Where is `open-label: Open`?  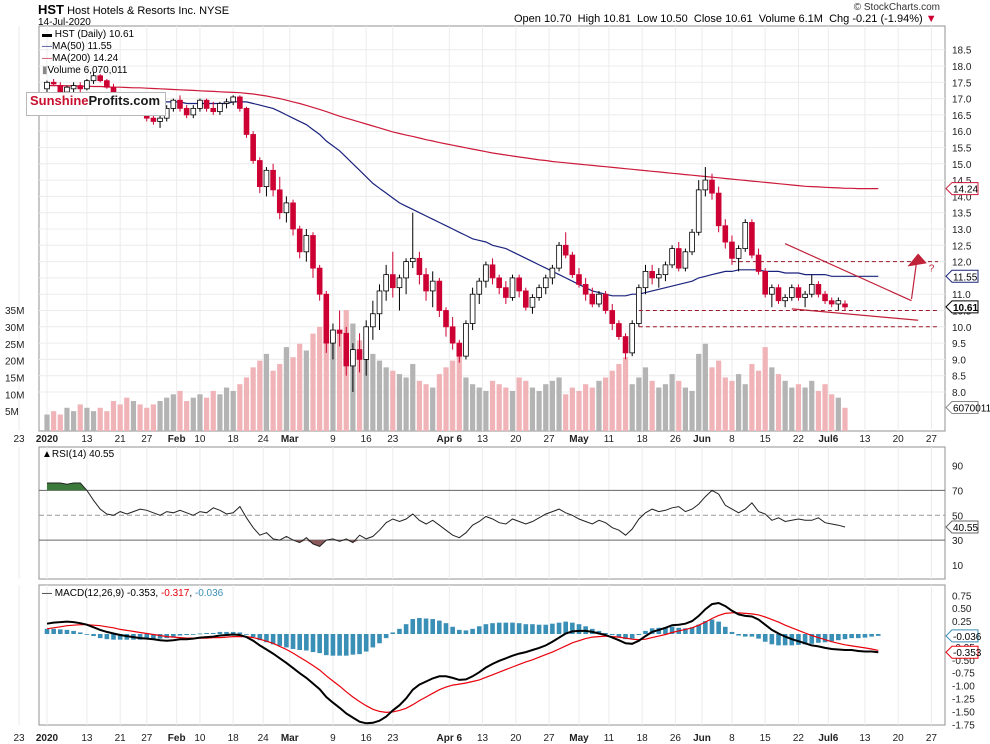
open-label: Open is located at coordinates (527, 19).